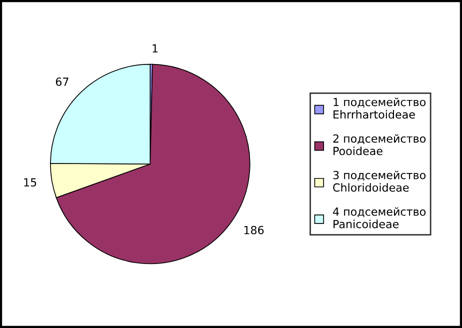 This screenshot has height=328, width=462. What do you see at coordinates (155, 48) in the screenshot?
I see `data-label: 1` at bounding box center [155, 48].